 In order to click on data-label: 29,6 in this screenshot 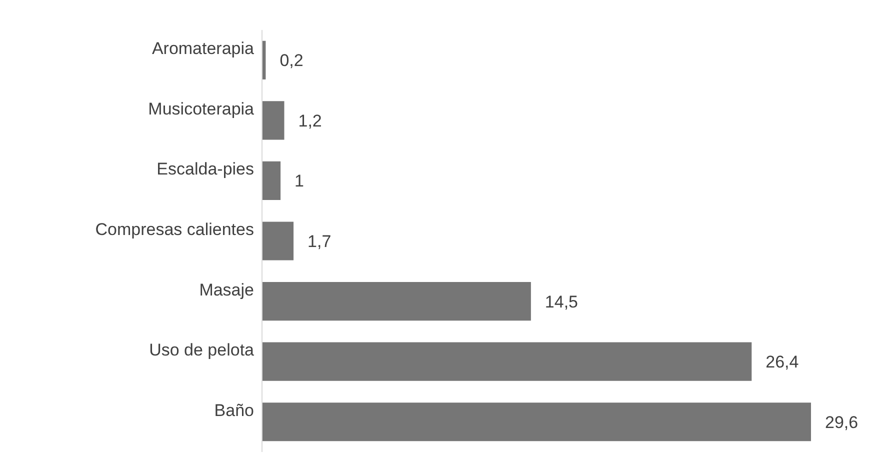, I will do `click(841, 422)`.